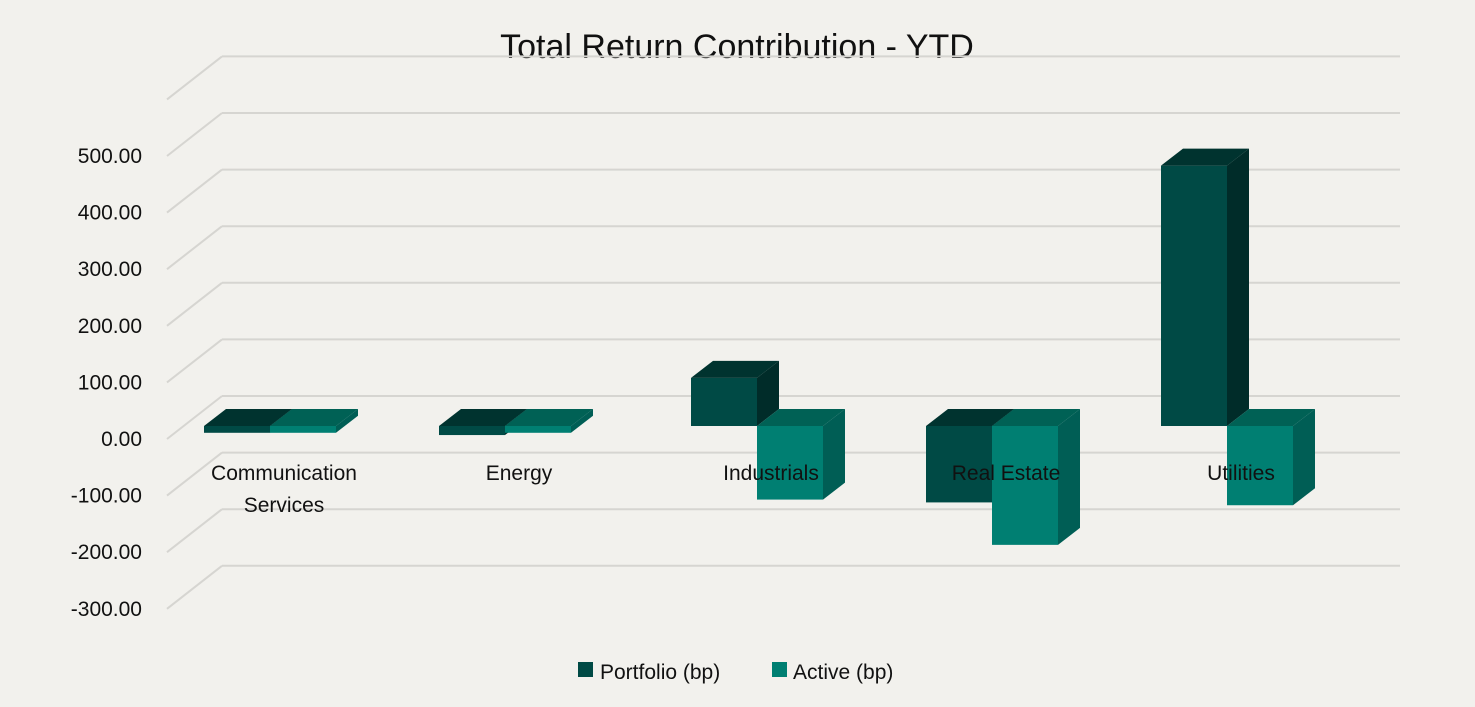  I want to click on category-label: Energy, so click(519, 473).